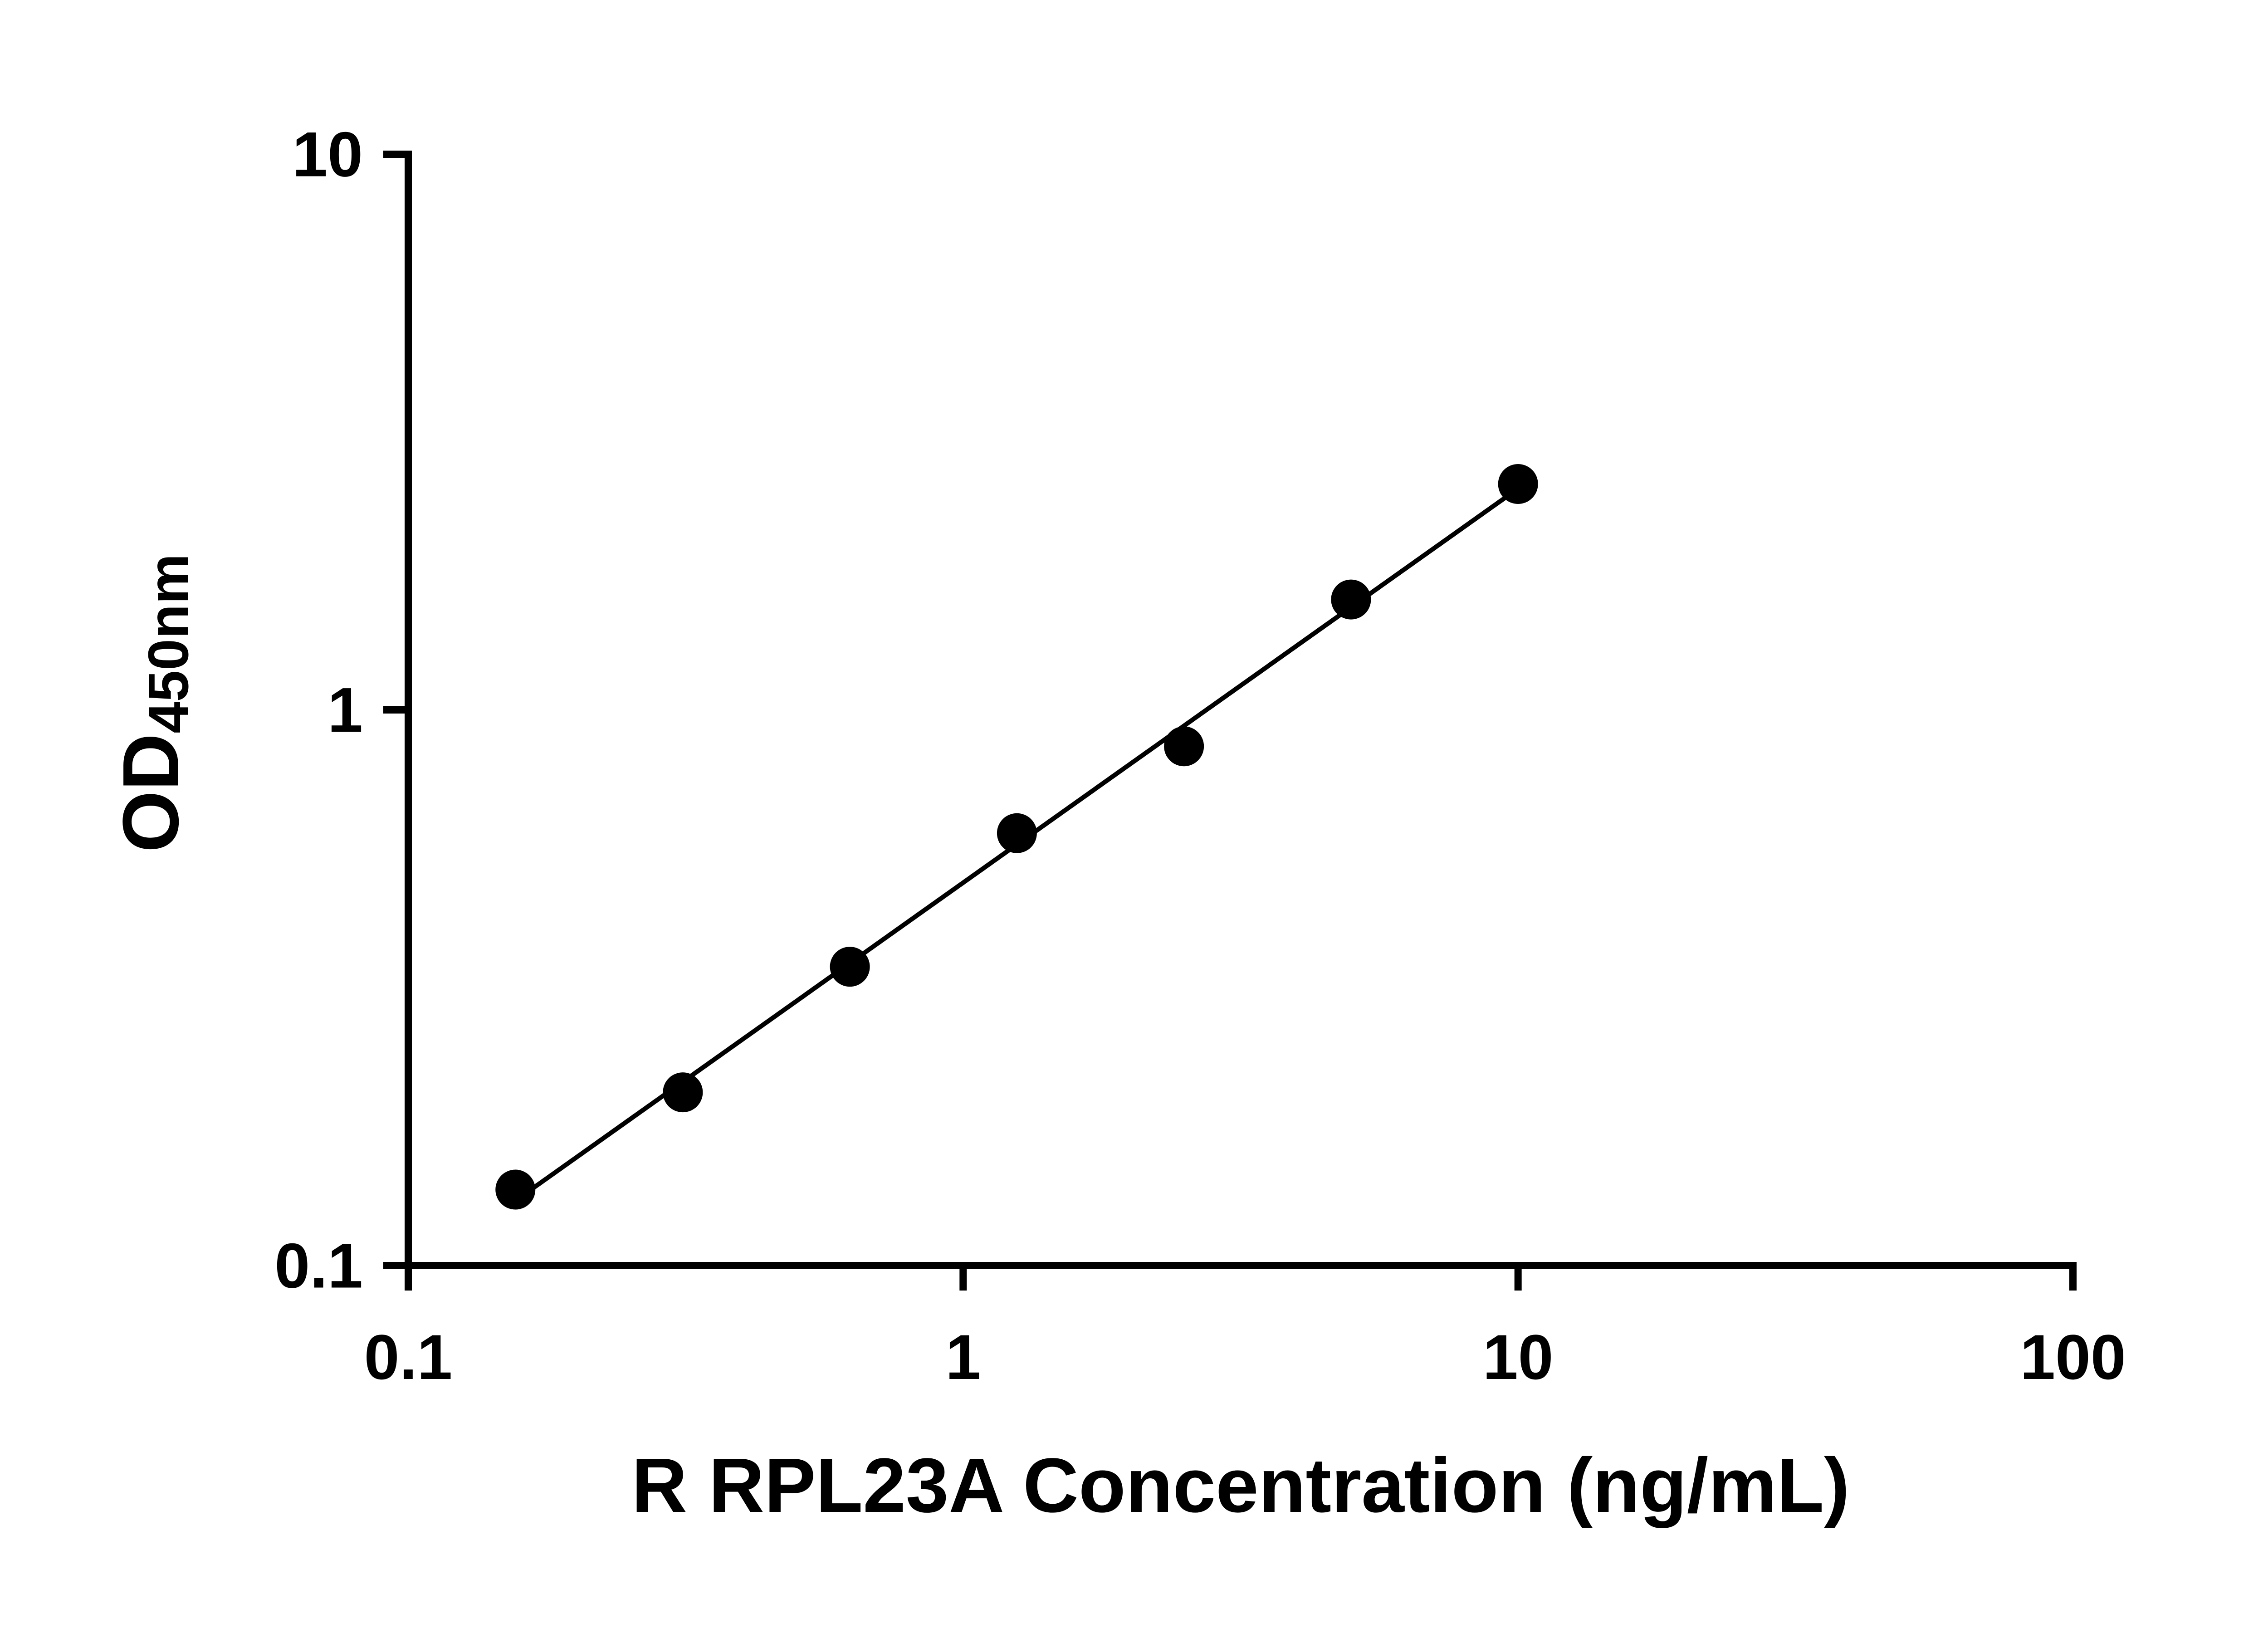 The image size is (2268, 1633). What do you see at coordinates (327, 154) in the screenshot?
I see `y-tick-label: 10` at bounding box center [327, 154].